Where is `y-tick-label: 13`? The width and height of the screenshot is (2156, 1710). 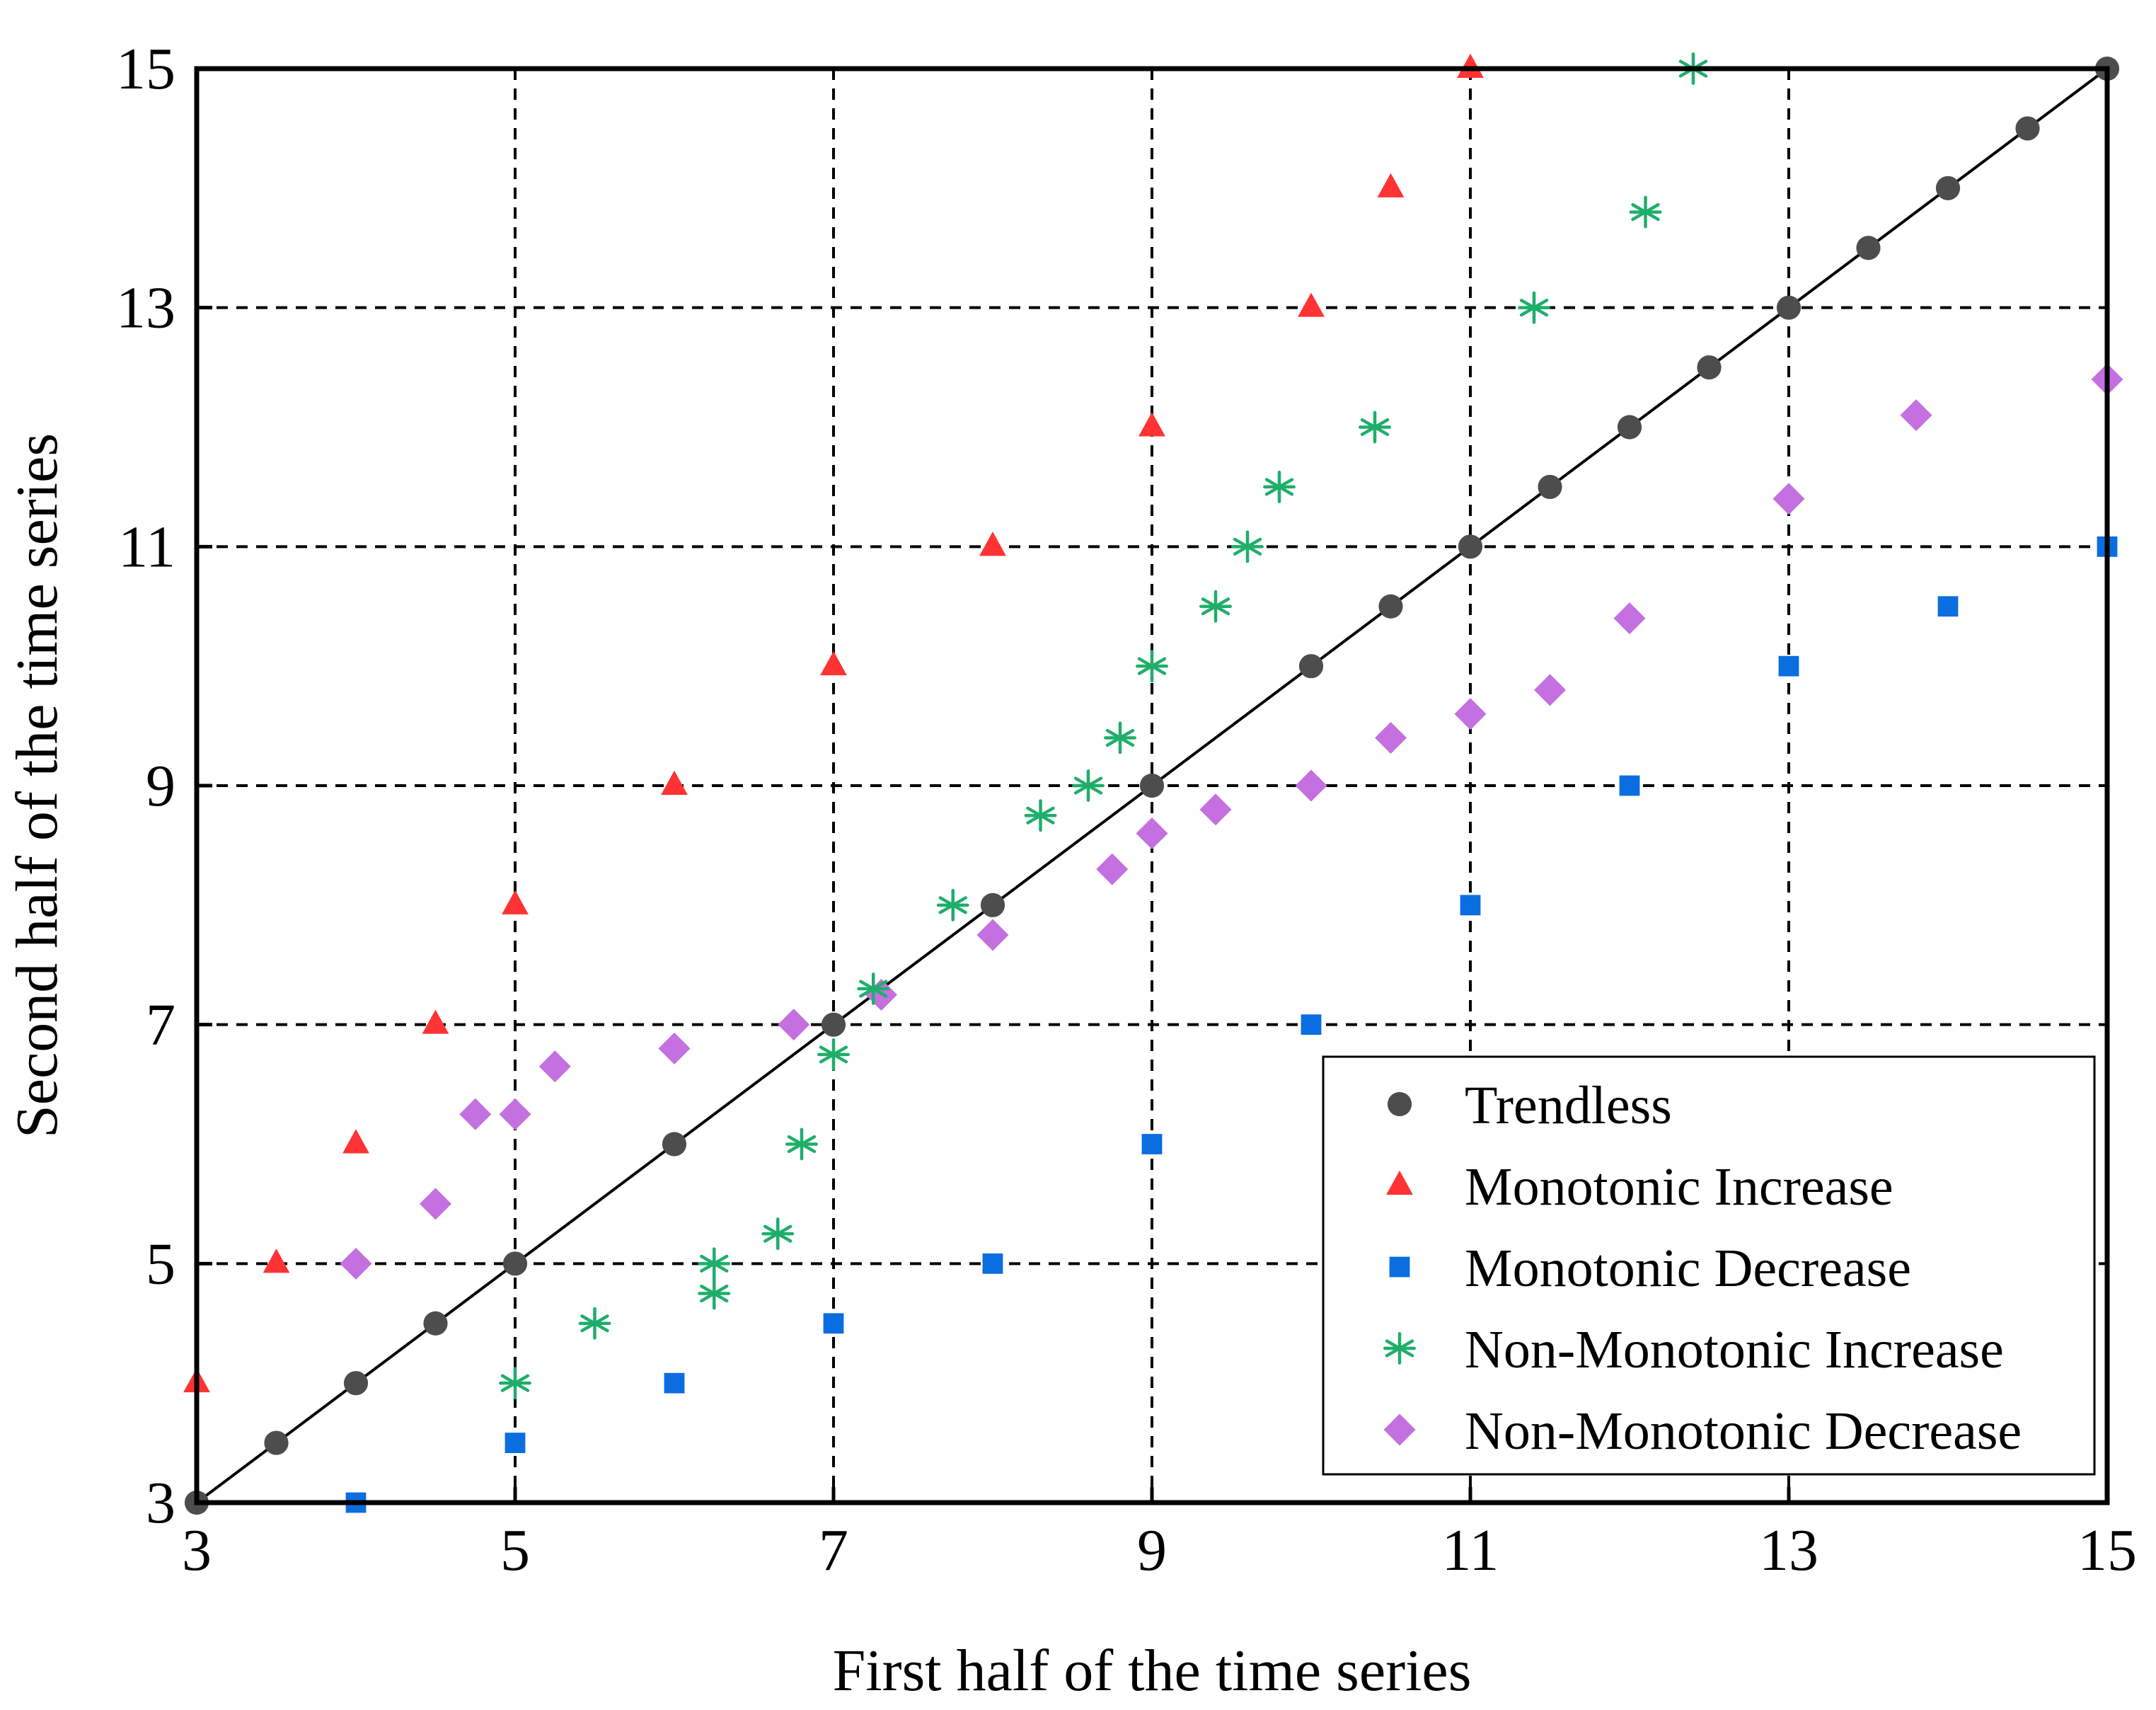 y-tick-label: 13 is located at coordinates (145, 308).